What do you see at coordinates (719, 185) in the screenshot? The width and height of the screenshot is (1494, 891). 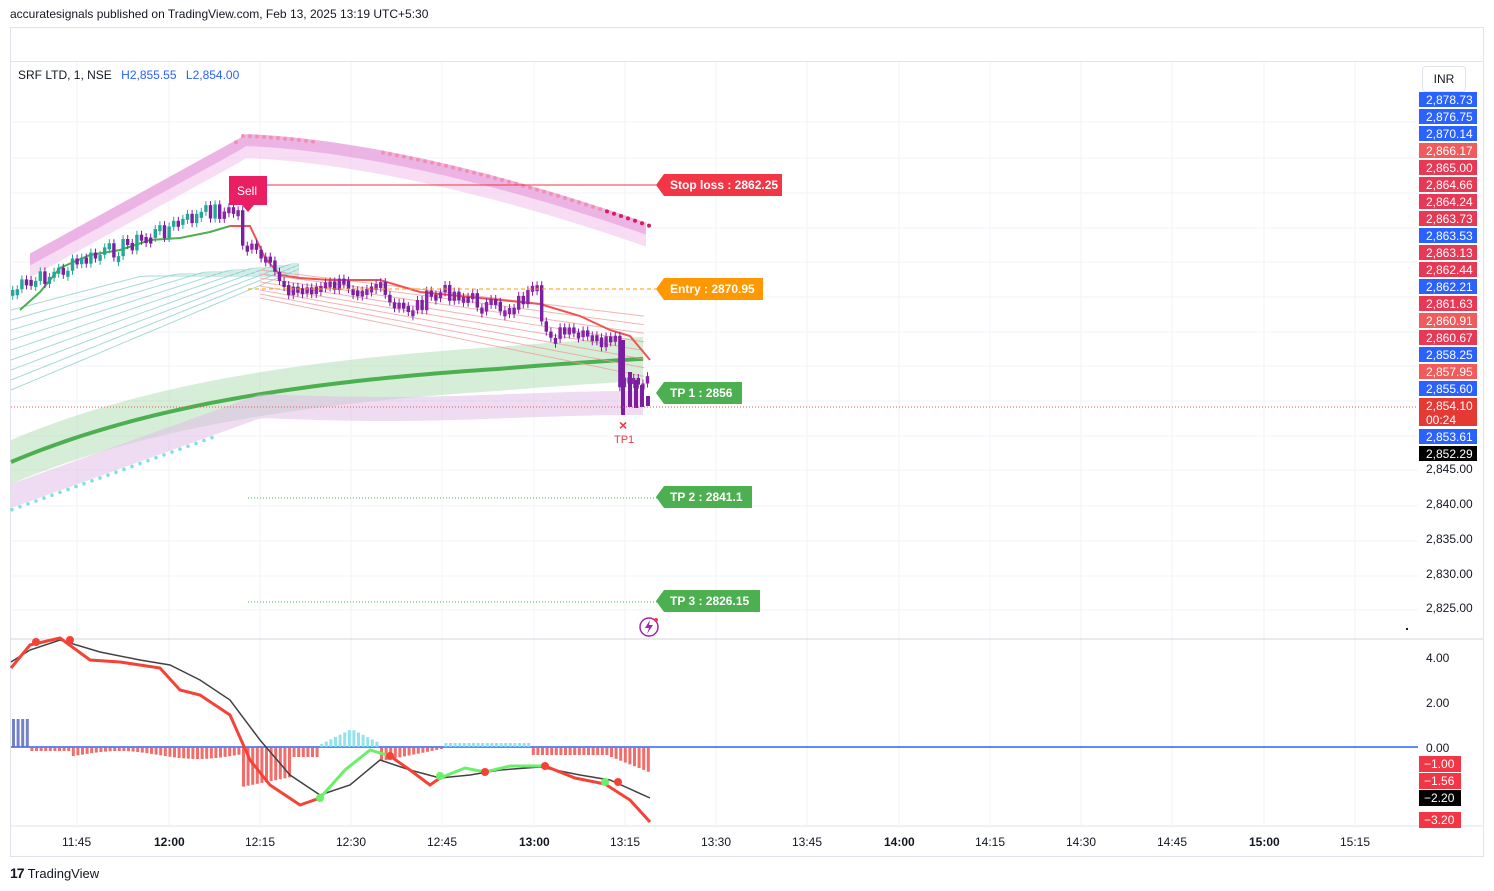 I see `stop_loss-label: Stop loss : 2862.25` at bounding box center [719, 185].